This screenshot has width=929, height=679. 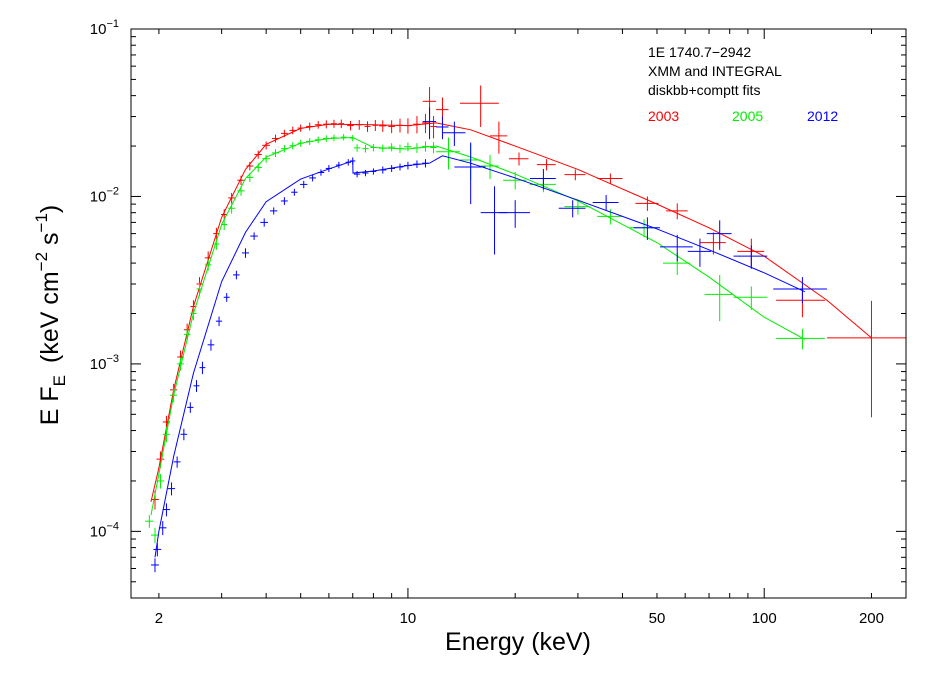 I want to click on y-tick-exponent: −2, so click(x=112, y=191).